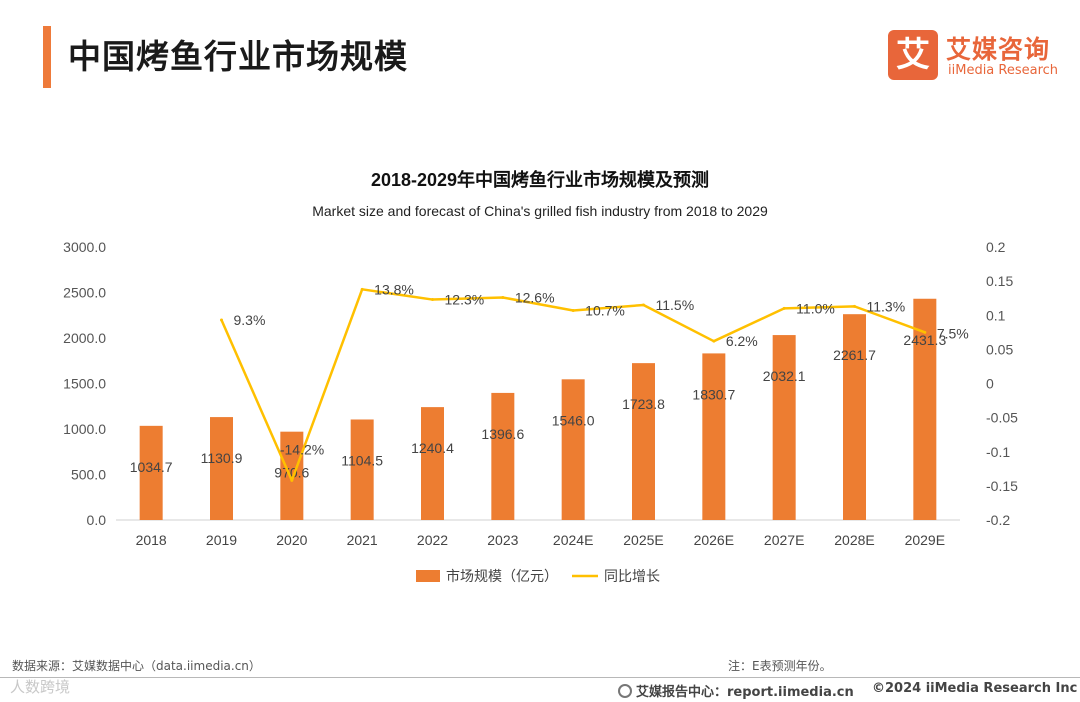 This screenshot has height=702, width=1080. I want to click on iimedia-logo: 艾 艾媒咨询 iiMedia Research, so click(974, 56).